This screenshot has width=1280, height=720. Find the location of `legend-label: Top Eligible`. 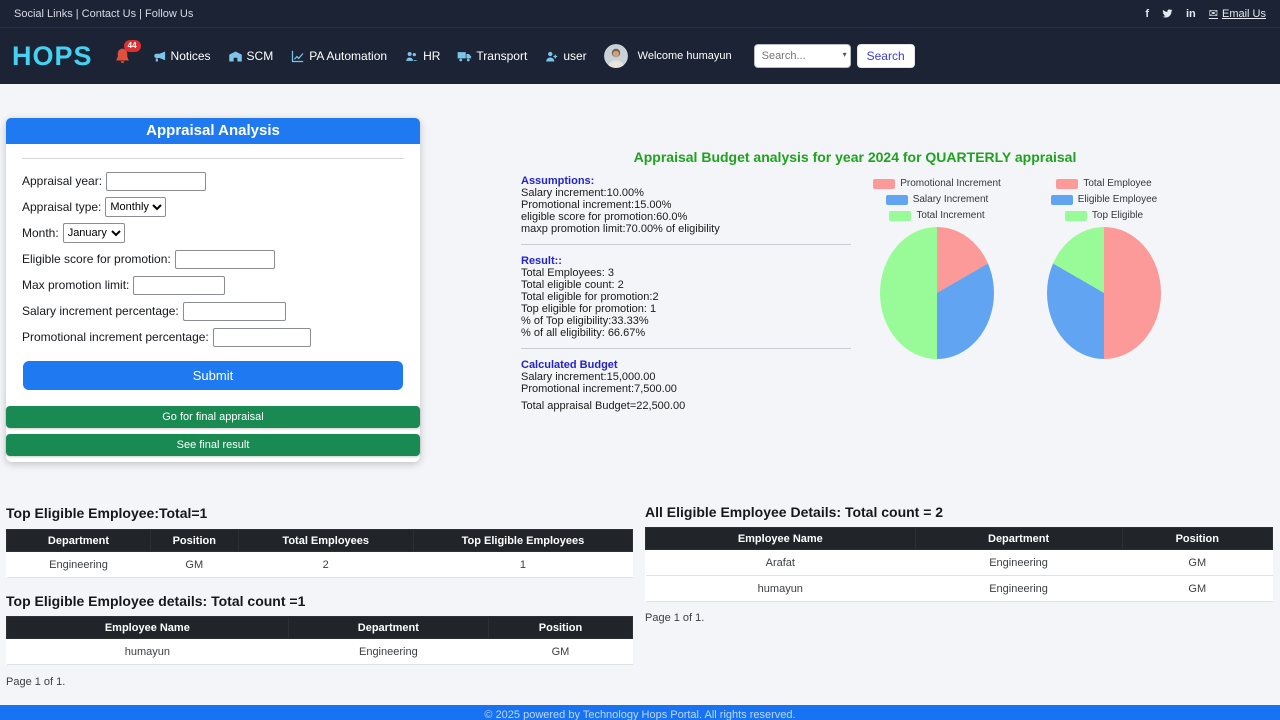

legend-label: Top Eligible is located at coordinates (1117, 215).